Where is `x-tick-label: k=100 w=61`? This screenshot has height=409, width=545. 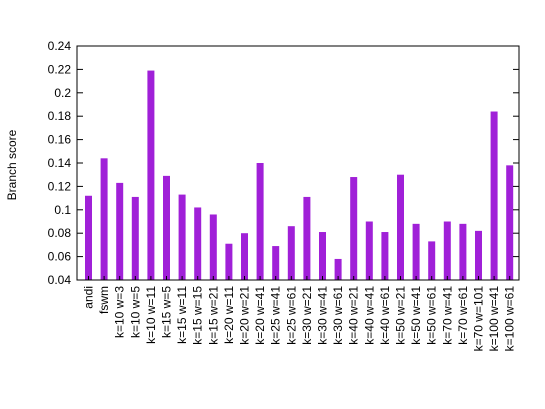
x-tick-label: k=100 w=61 is located at coordinates (510, 319).